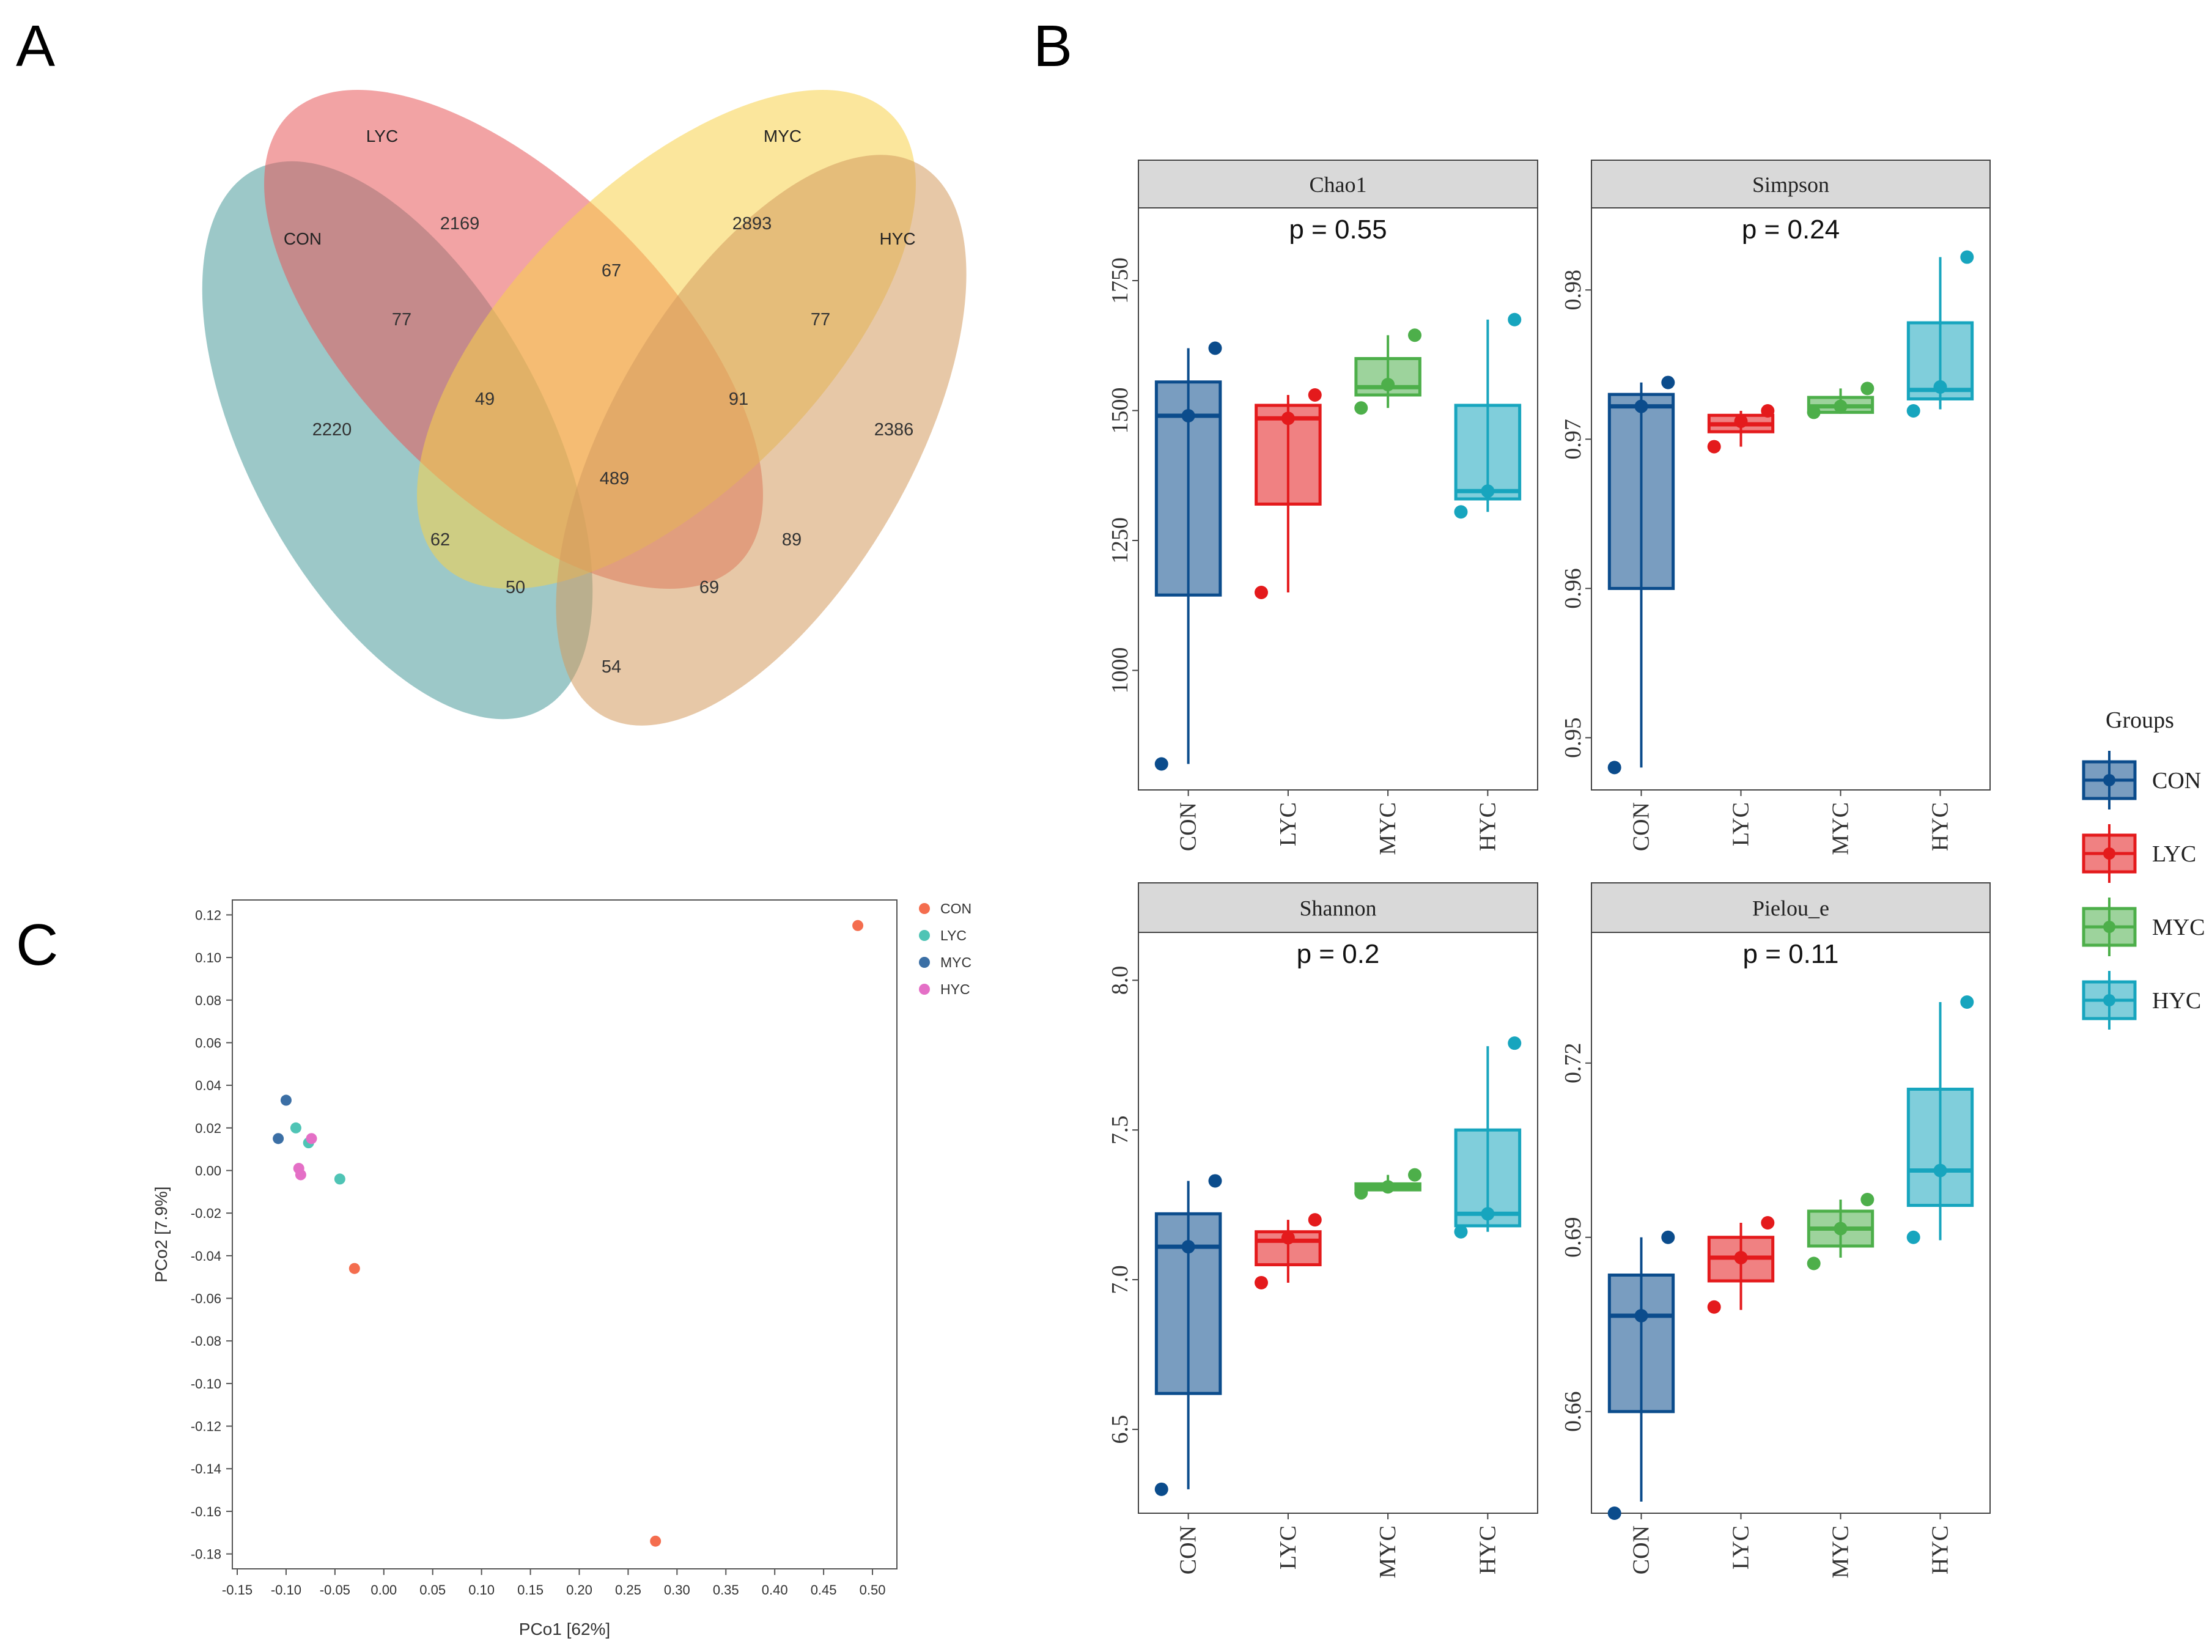  Describe the element at coordinates (1288, 824) in the screenshot. I see `x-tick-label: LYC` at that location.